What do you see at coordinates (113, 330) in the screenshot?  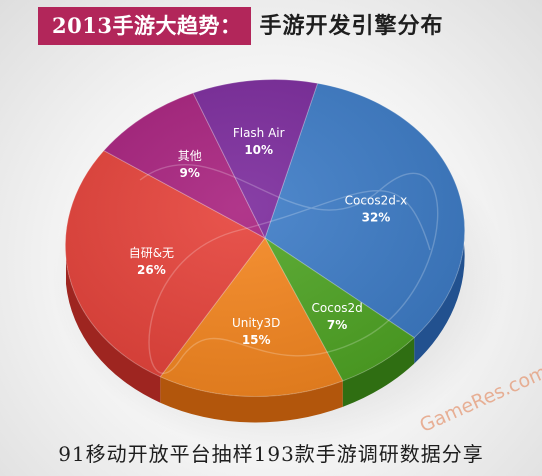 I see `pie-side-other` at bounding box center [113, 330].